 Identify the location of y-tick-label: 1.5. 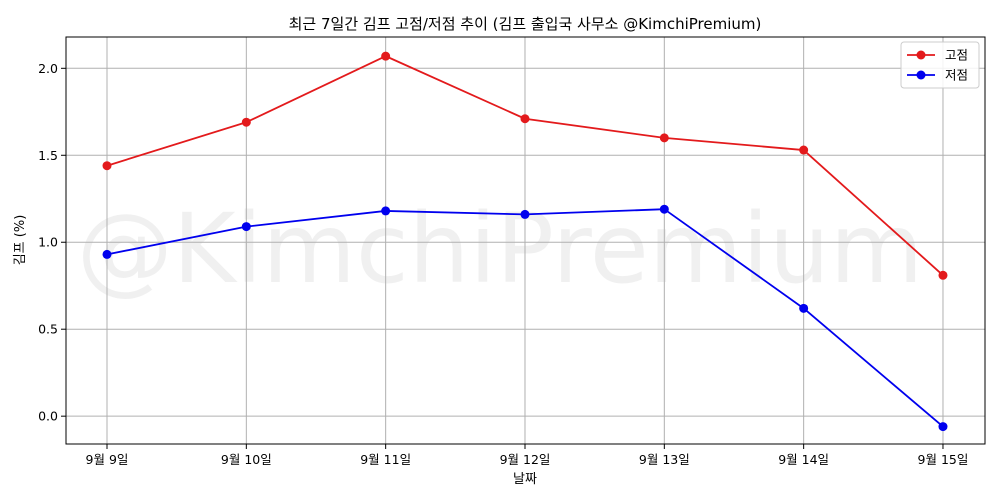
(48, 155).